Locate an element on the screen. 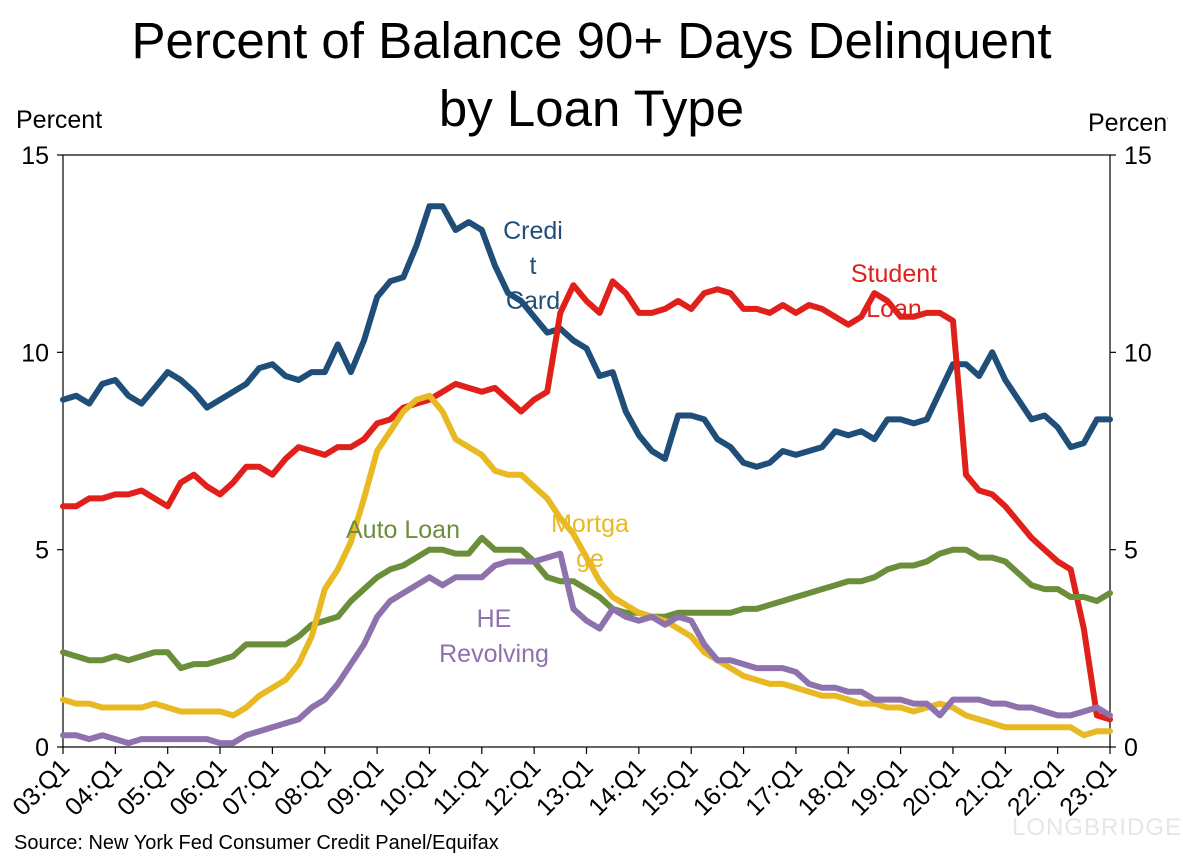 The height and width of the screenshot is (859, 1183). series-label-mortgage: ge is located at coordinates (590, 559).